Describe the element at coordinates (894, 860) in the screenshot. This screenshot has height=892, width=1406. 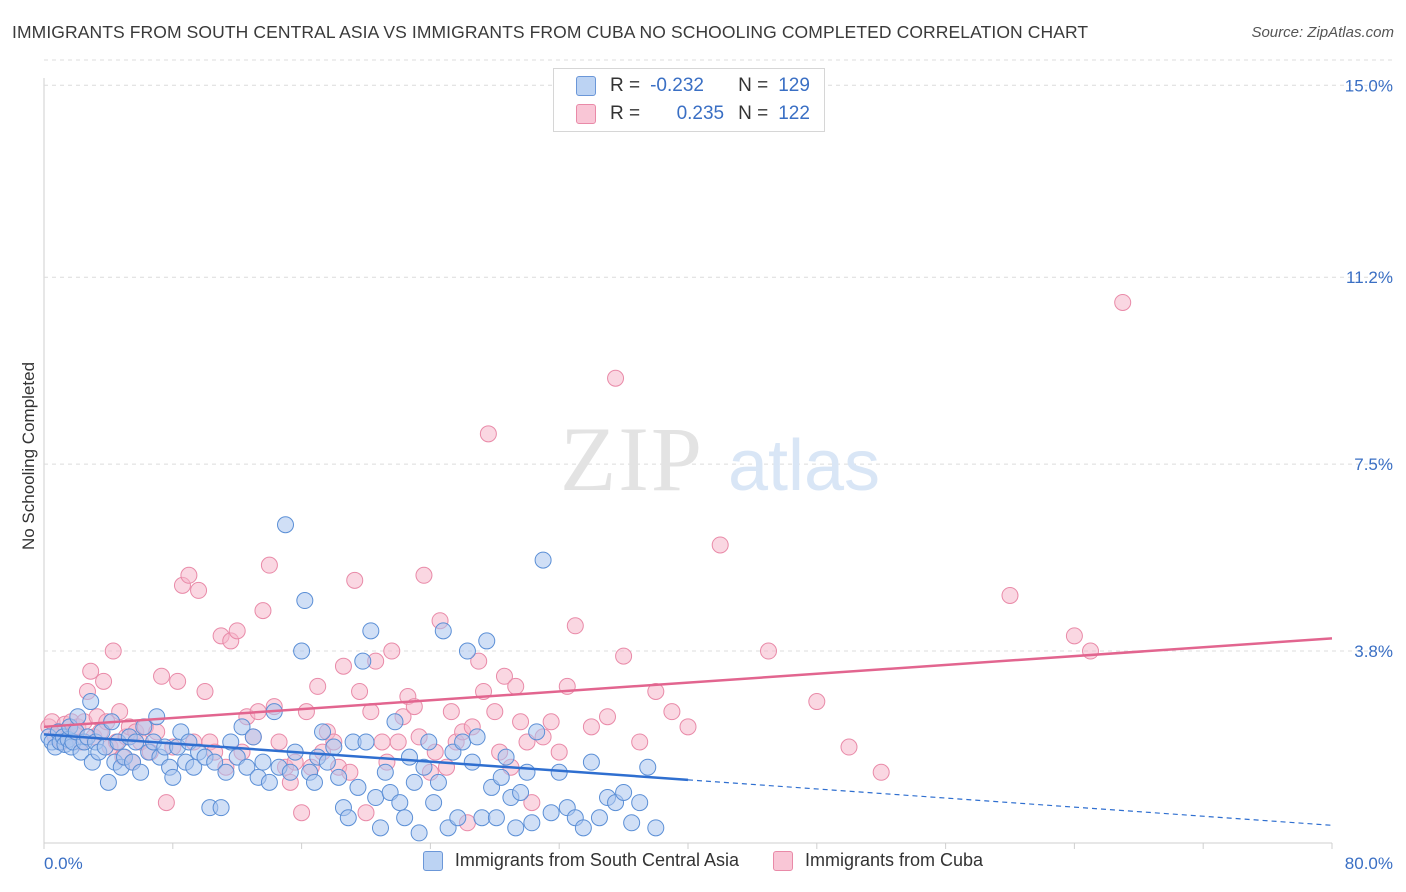
I see `series-legend-label: Immigrants from Cuba` at that location.